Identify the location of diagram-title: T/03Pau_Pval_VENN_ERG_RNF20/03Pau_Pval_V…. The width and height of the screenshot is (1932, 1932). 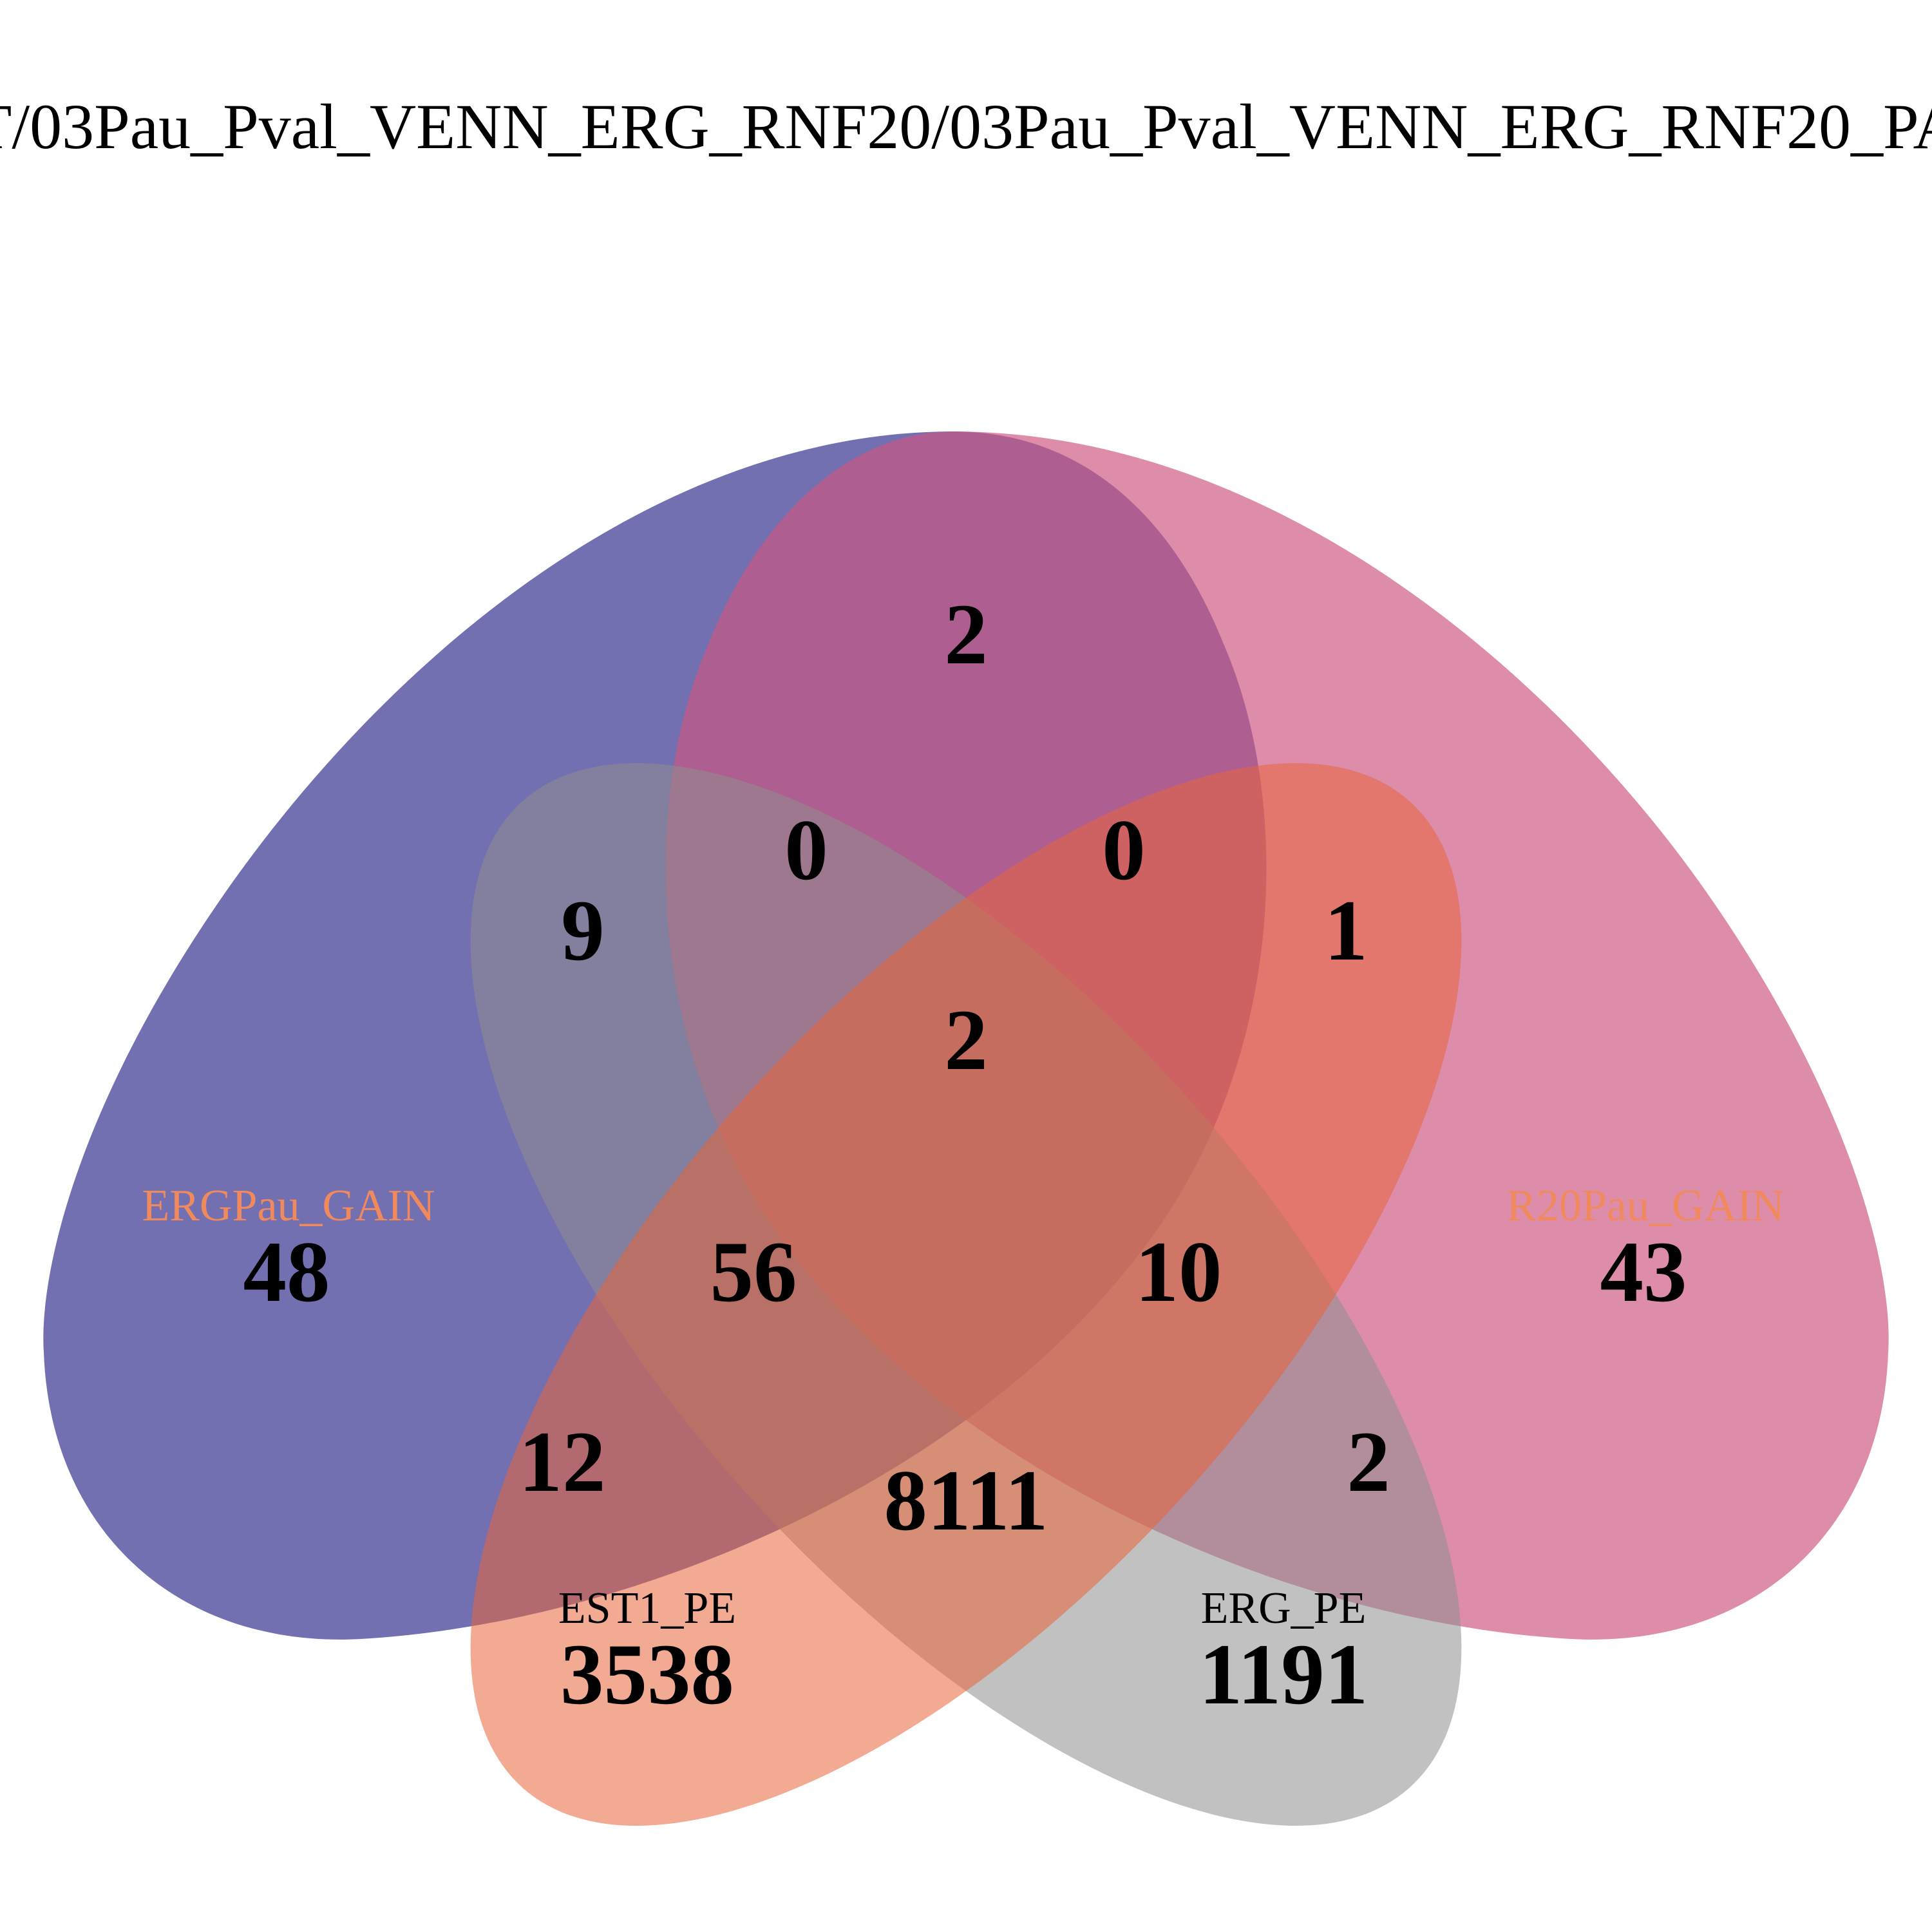
(966, 127).